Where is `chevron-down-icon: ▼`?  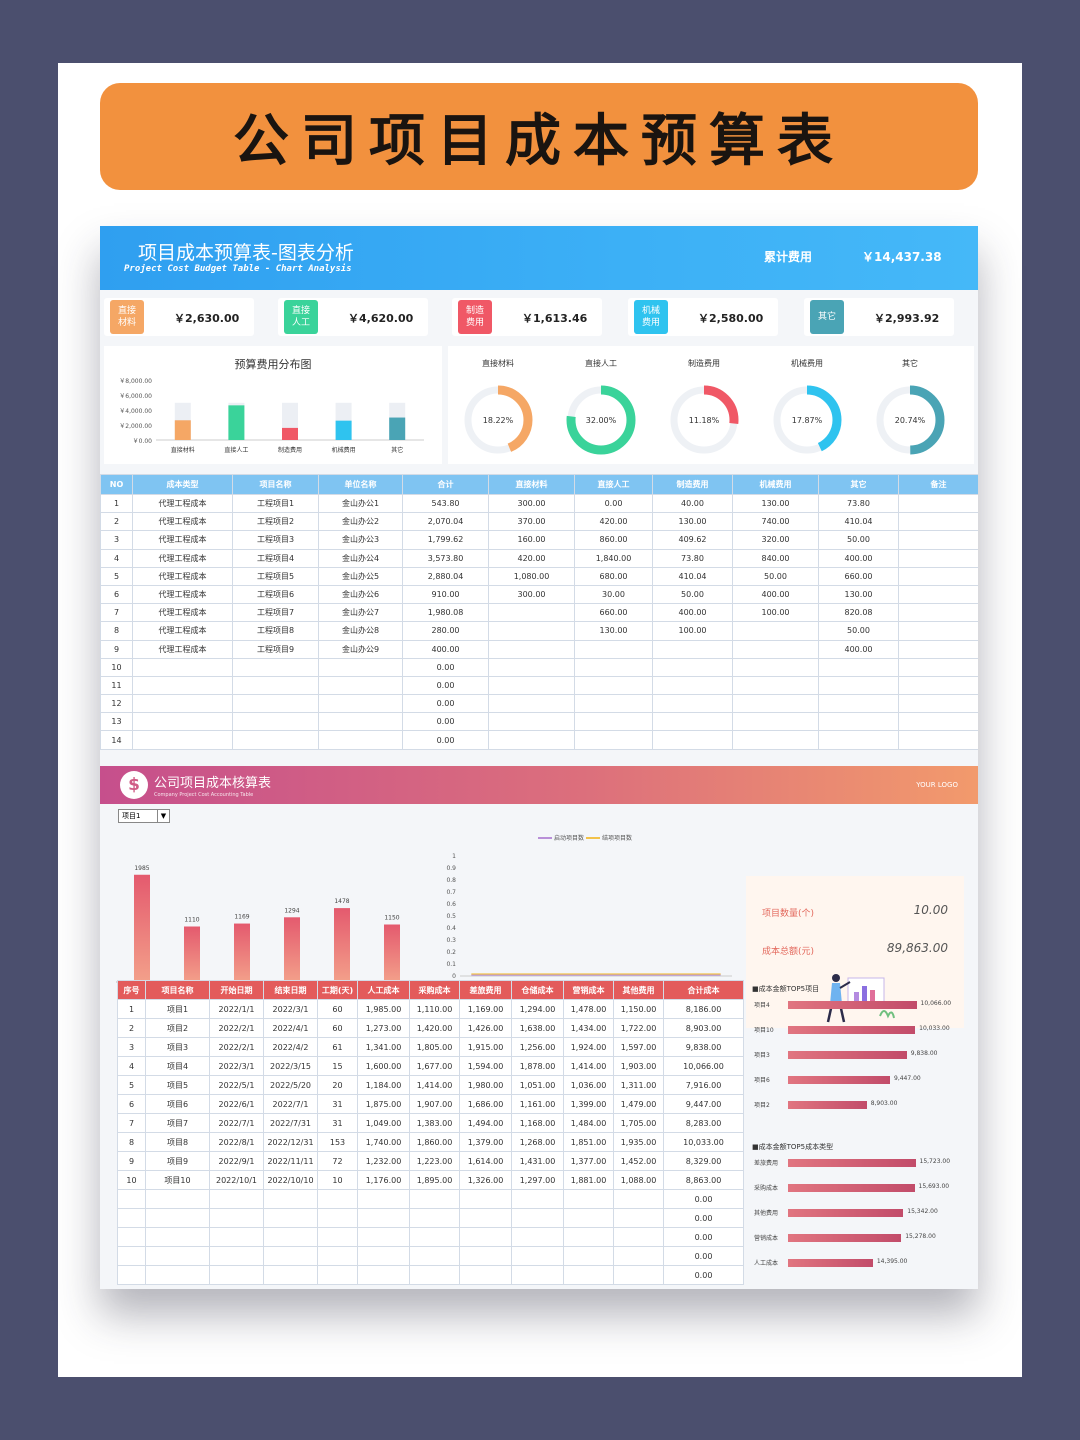
chevron-down-icon: ▼ is located at coordinates (163, 816).